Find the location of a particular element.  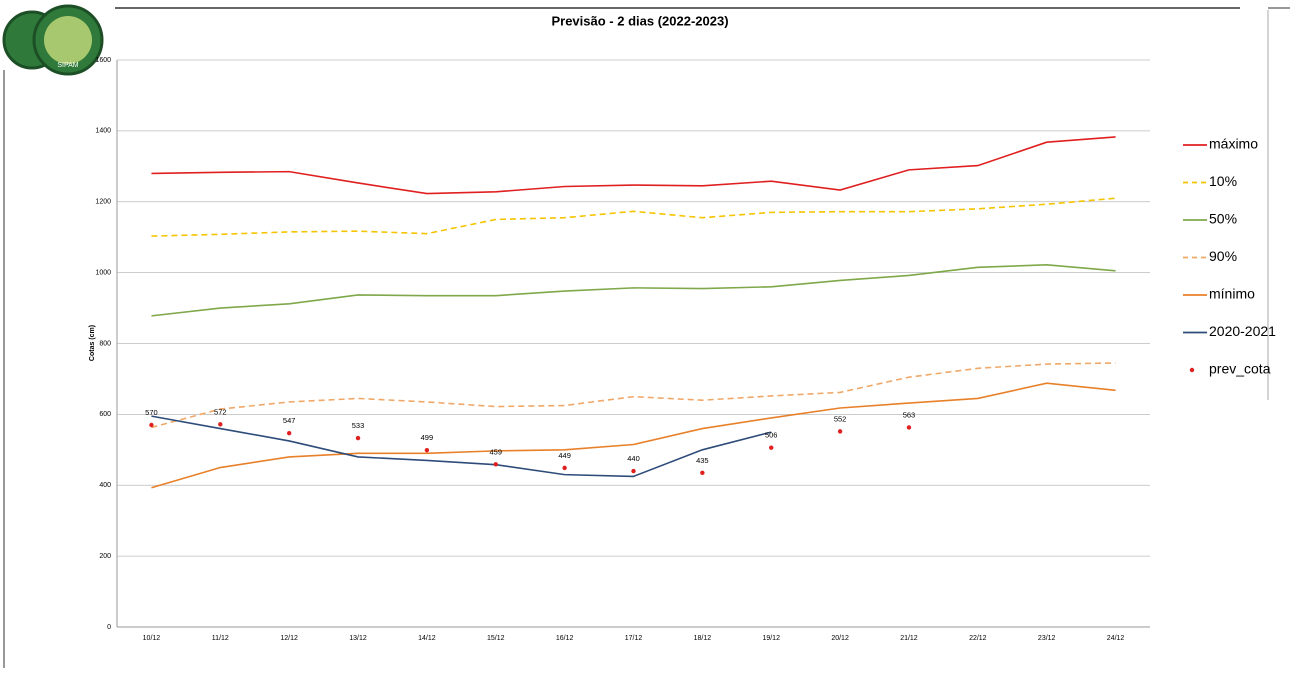

data-label: 572 is located at coordinates (220, 411).